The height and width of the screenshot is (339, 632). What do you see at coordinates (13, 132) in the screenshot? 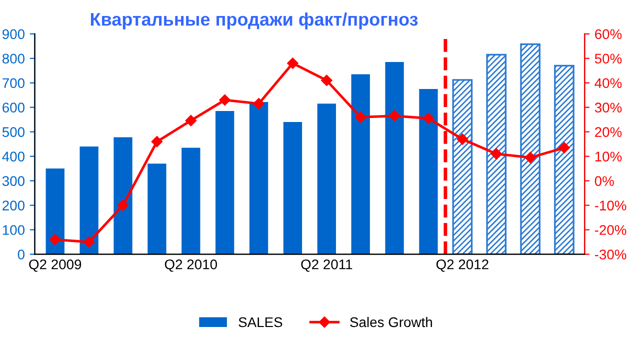
I see `y-tick-label: 500` at bounding box center [13, 132].